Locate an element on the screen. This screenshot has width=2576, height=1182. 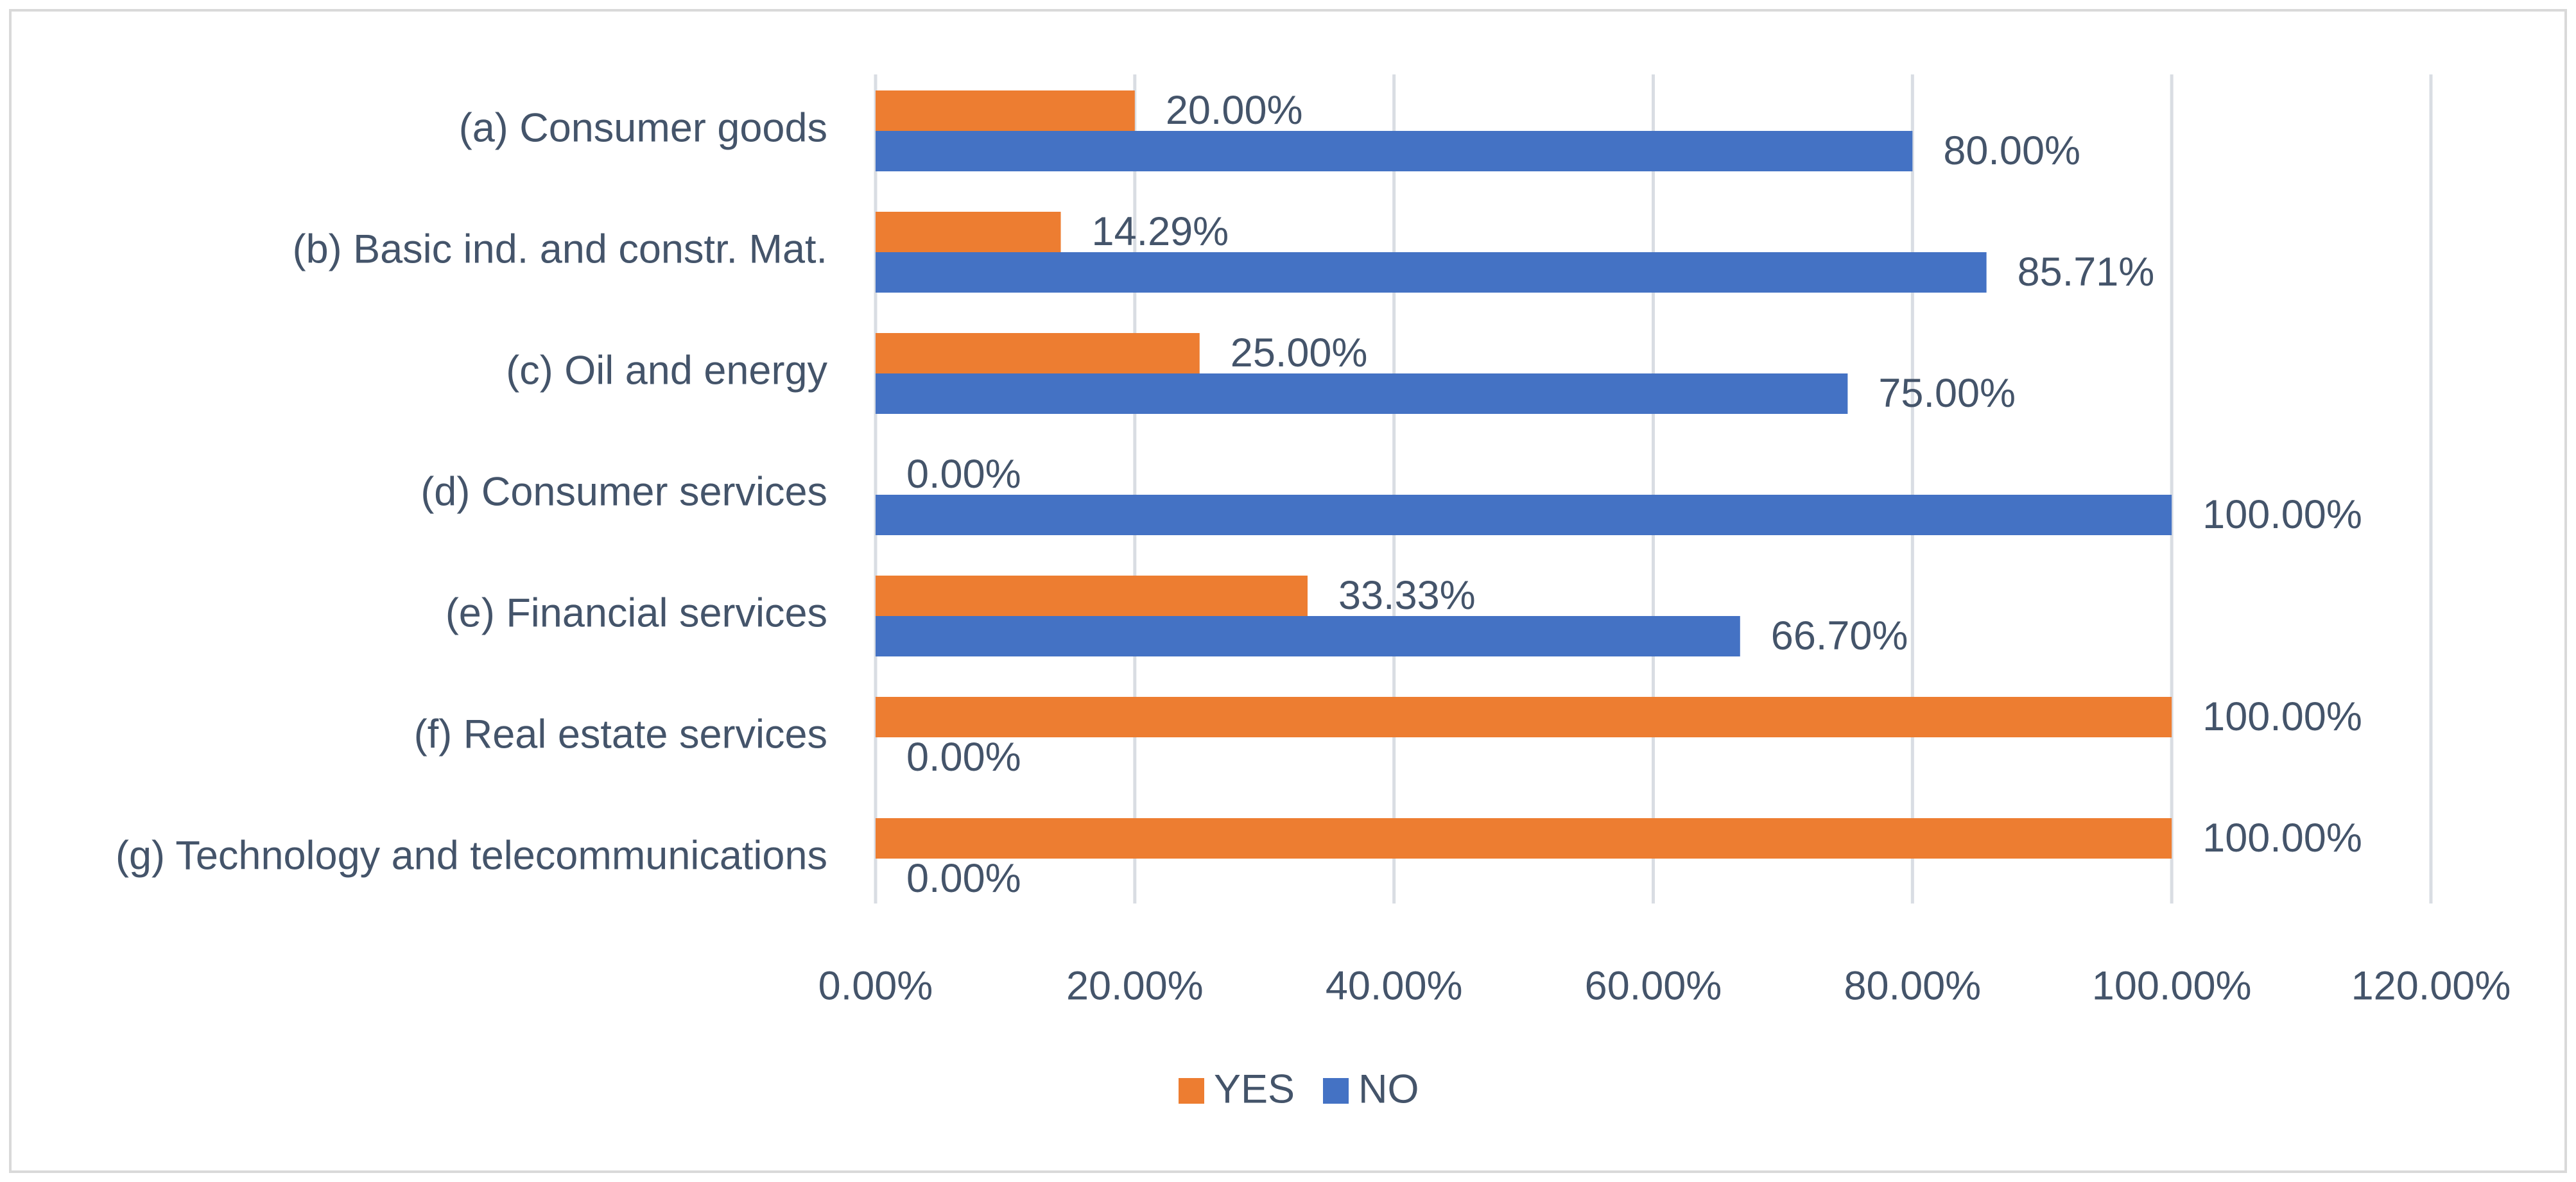
data-label-no: 85.71% is located at coordinates (2087, 272).